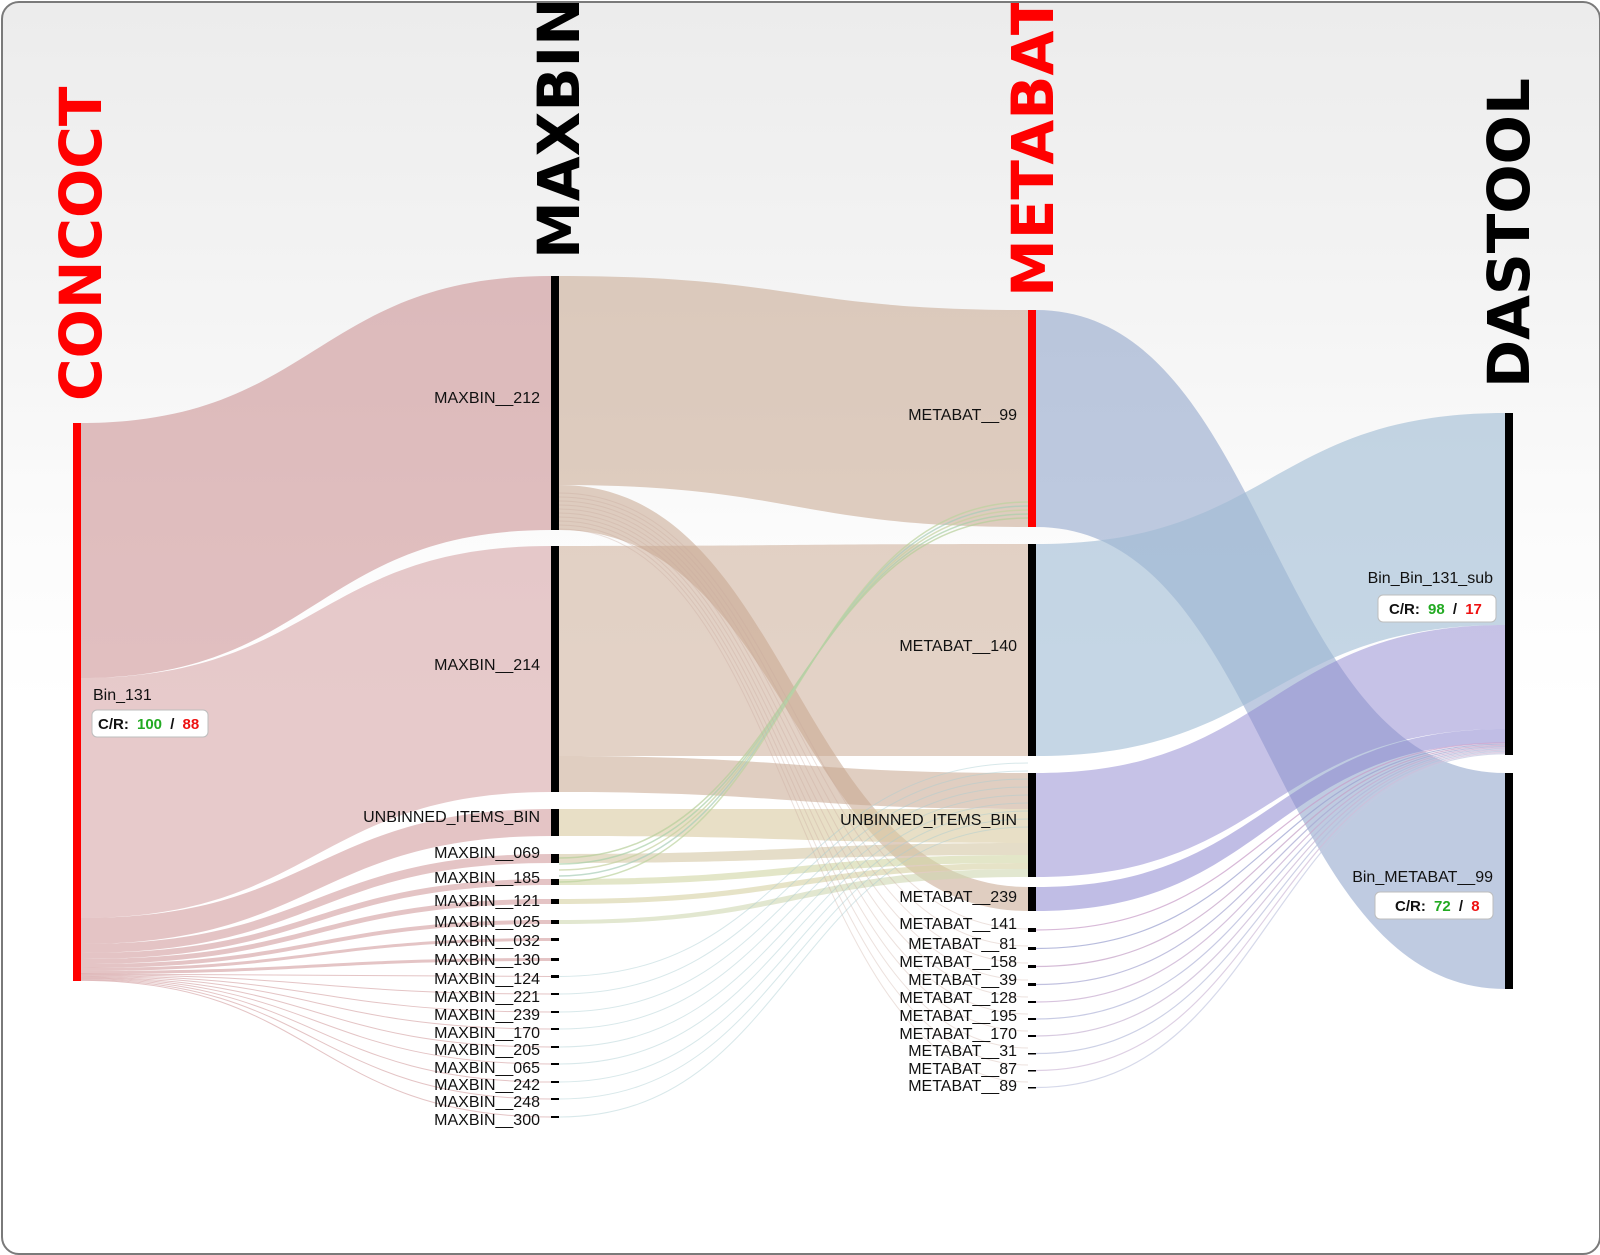 Image resolution: width=1600 pixels, height=1255 pixels. Describe the element at coordinates (962, 1069) in the screenshot. I see `node-label-metabat2-metabat-87: METABAT__87` at that location.